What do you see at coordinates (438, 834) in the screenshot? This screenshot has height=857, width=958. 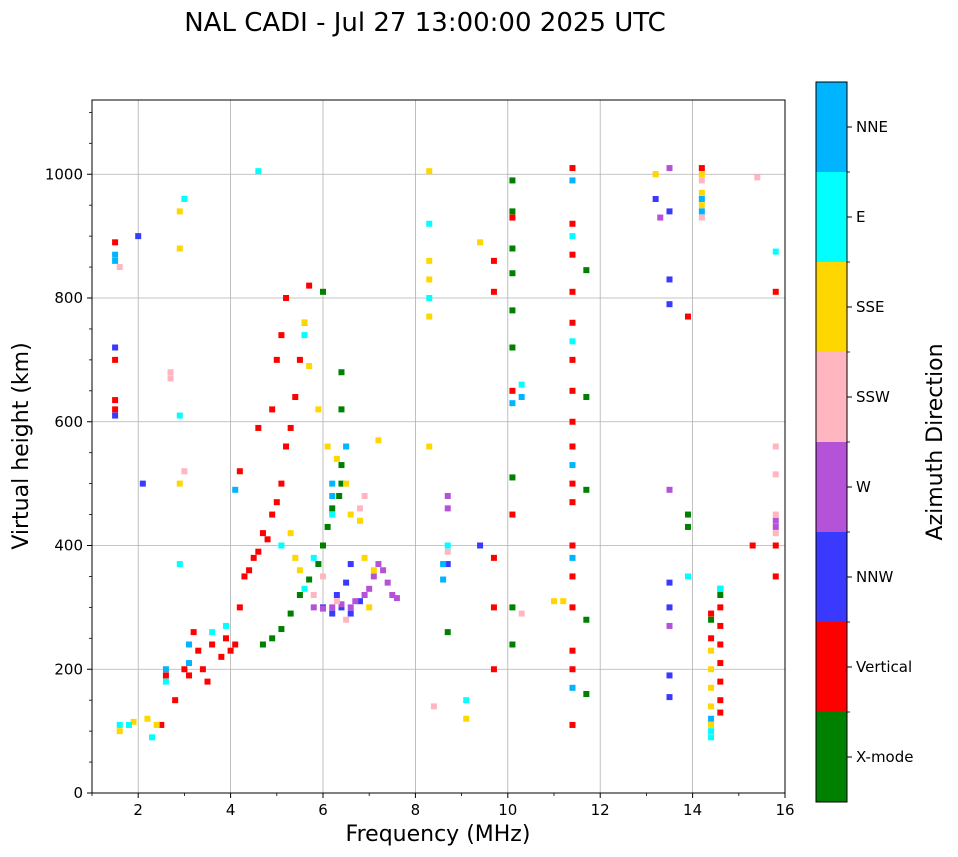 I see `x-axis-label: Frequency (MHz)` at bounding box center [438, 834].